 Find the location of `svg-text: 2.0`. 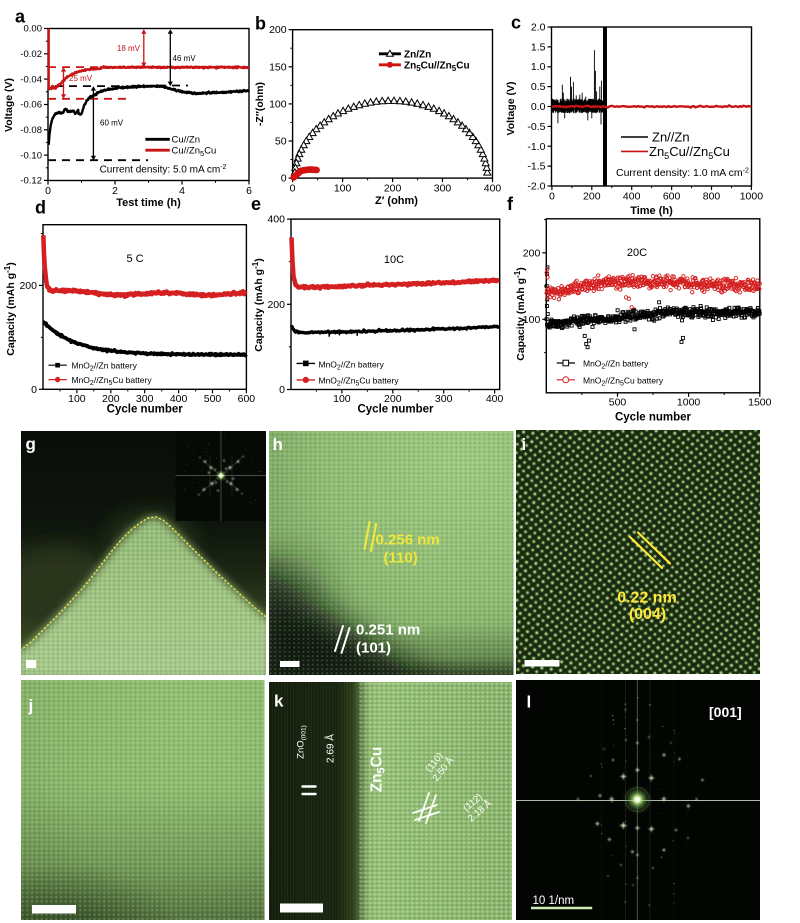

svg-text: 2.0 is located at coordinates (538, 28).